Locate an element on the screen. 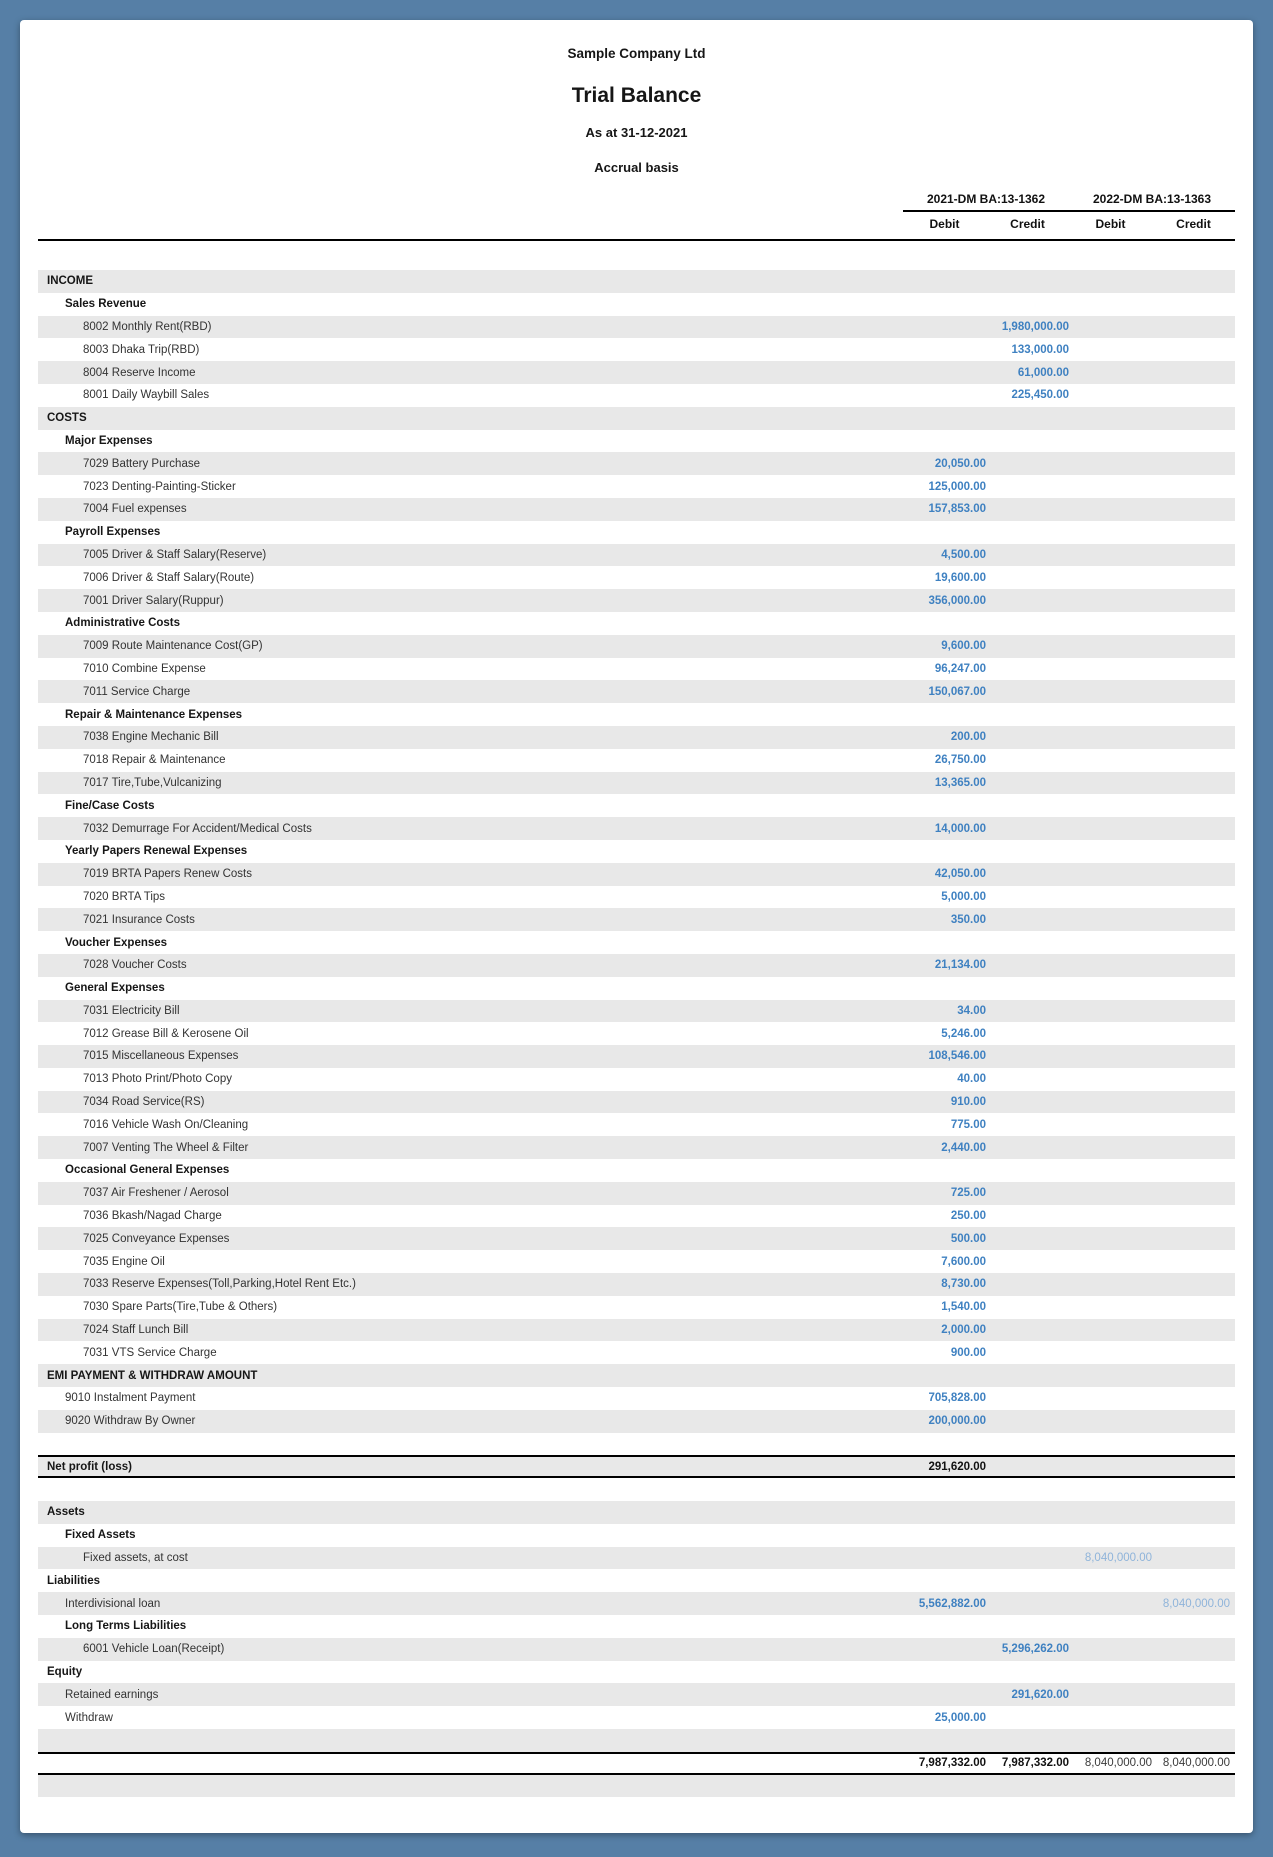  value-cell-debit-2021: 4,500.00 is located at coordinates (963, 554).